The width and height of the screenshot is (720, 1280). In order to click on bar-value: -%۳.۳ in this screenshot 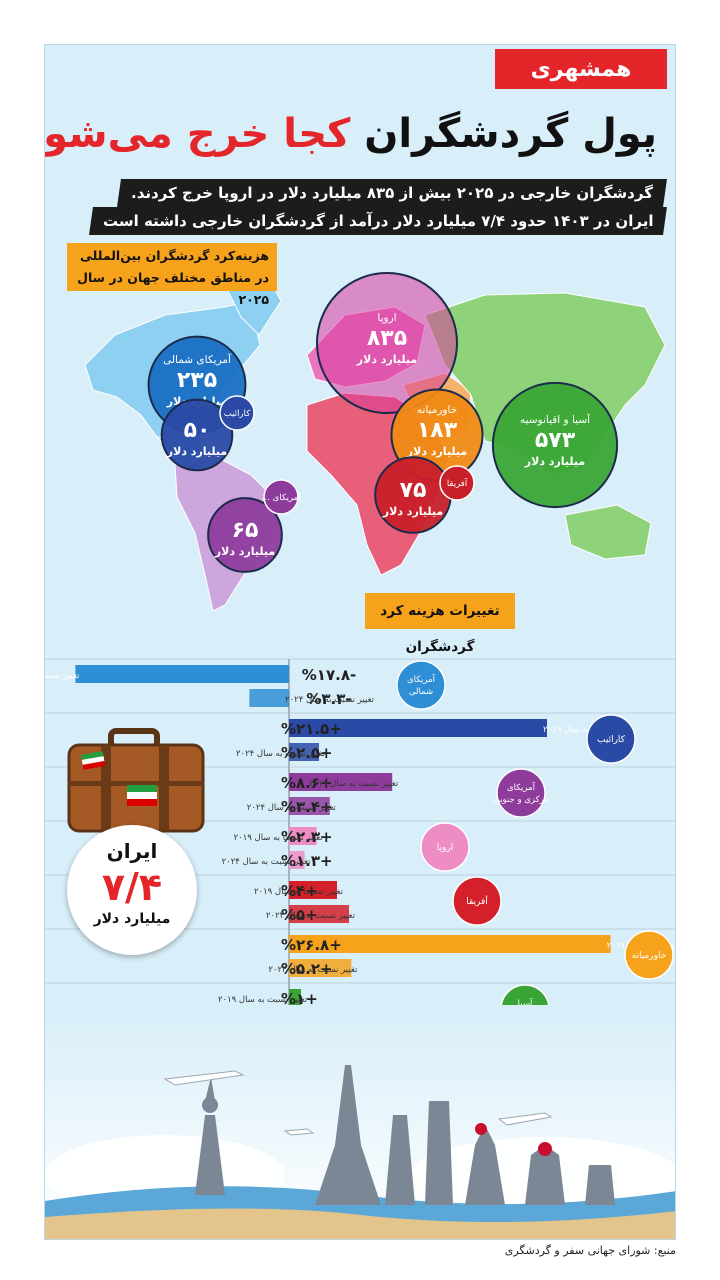, I will do `click(328, 699)`.